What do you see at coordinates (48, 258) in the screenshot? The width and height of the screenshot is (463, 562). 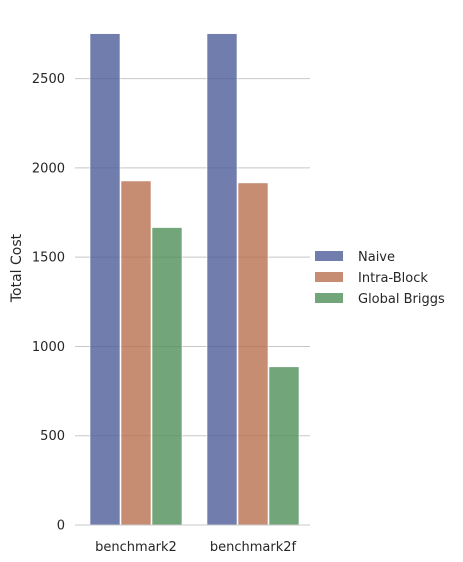 I see `y-tick-label: 1500` at bounding box center [48, 258].